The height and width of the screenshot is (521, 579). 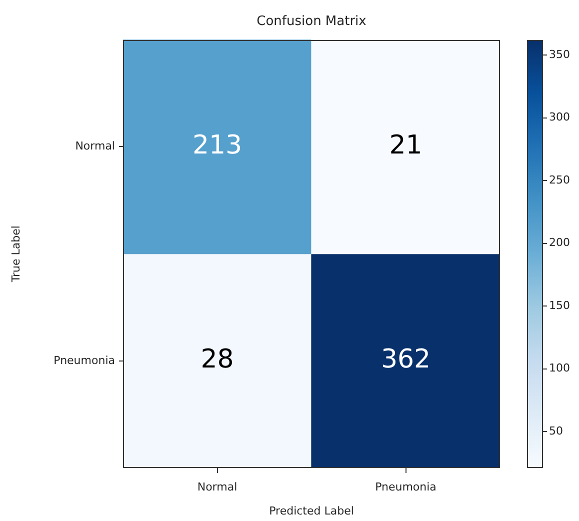 I want to click on data-label: 21, so click(x=405, y=145).